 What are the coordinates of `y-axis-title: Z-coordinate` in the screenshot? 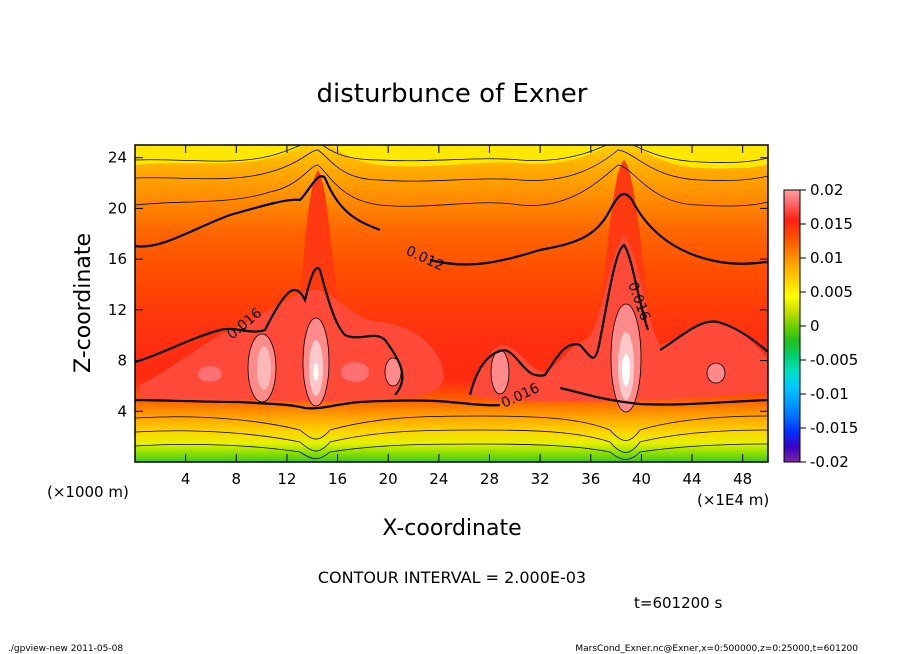 It's located at (83, 303).